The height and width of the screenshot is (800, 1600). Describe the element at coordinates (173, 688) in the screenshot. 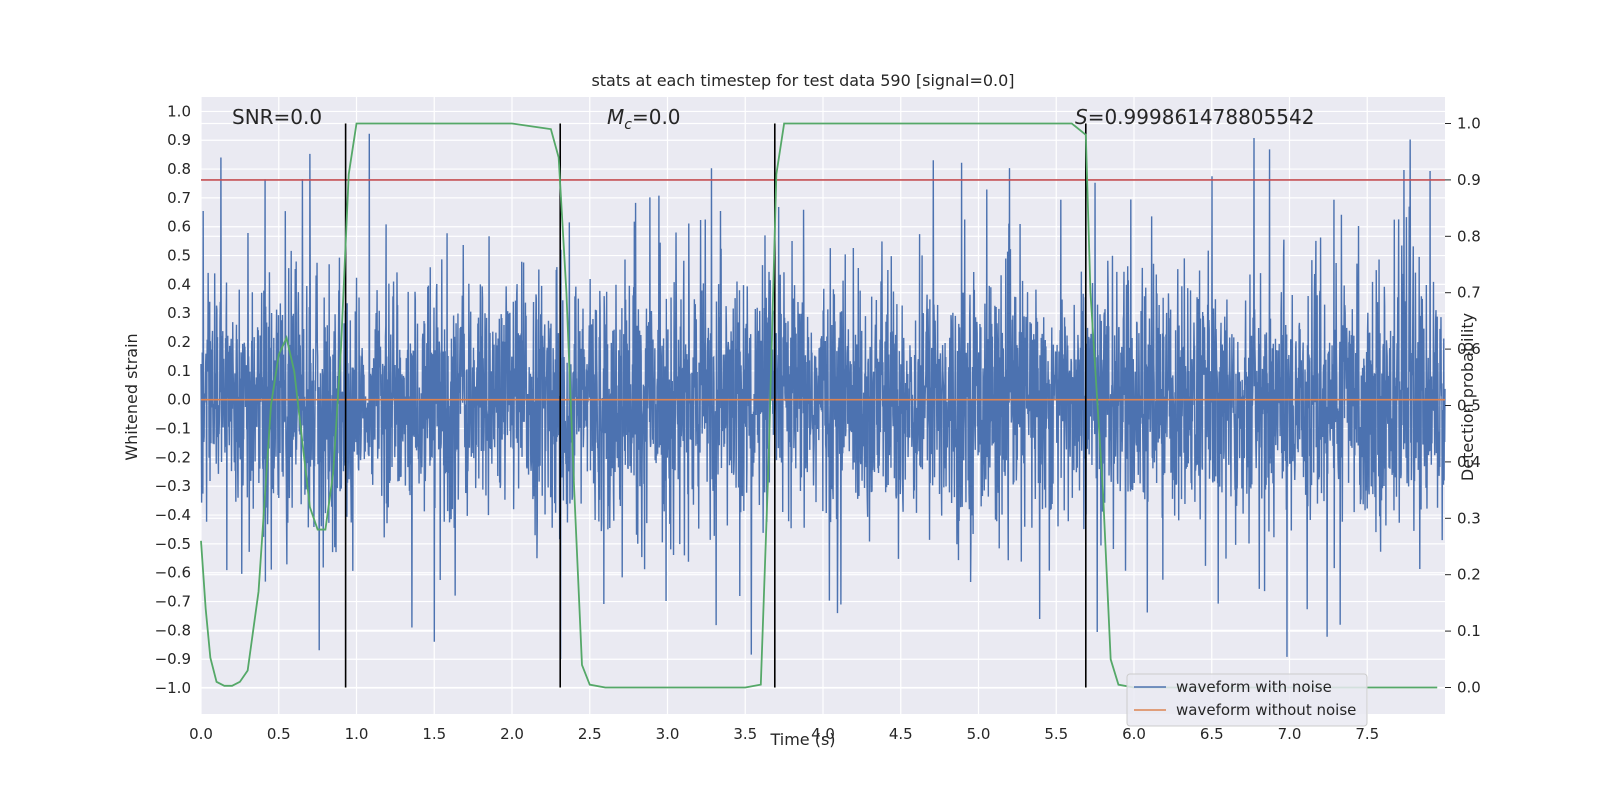

I see `y-tick-label: −1.0` at that location.